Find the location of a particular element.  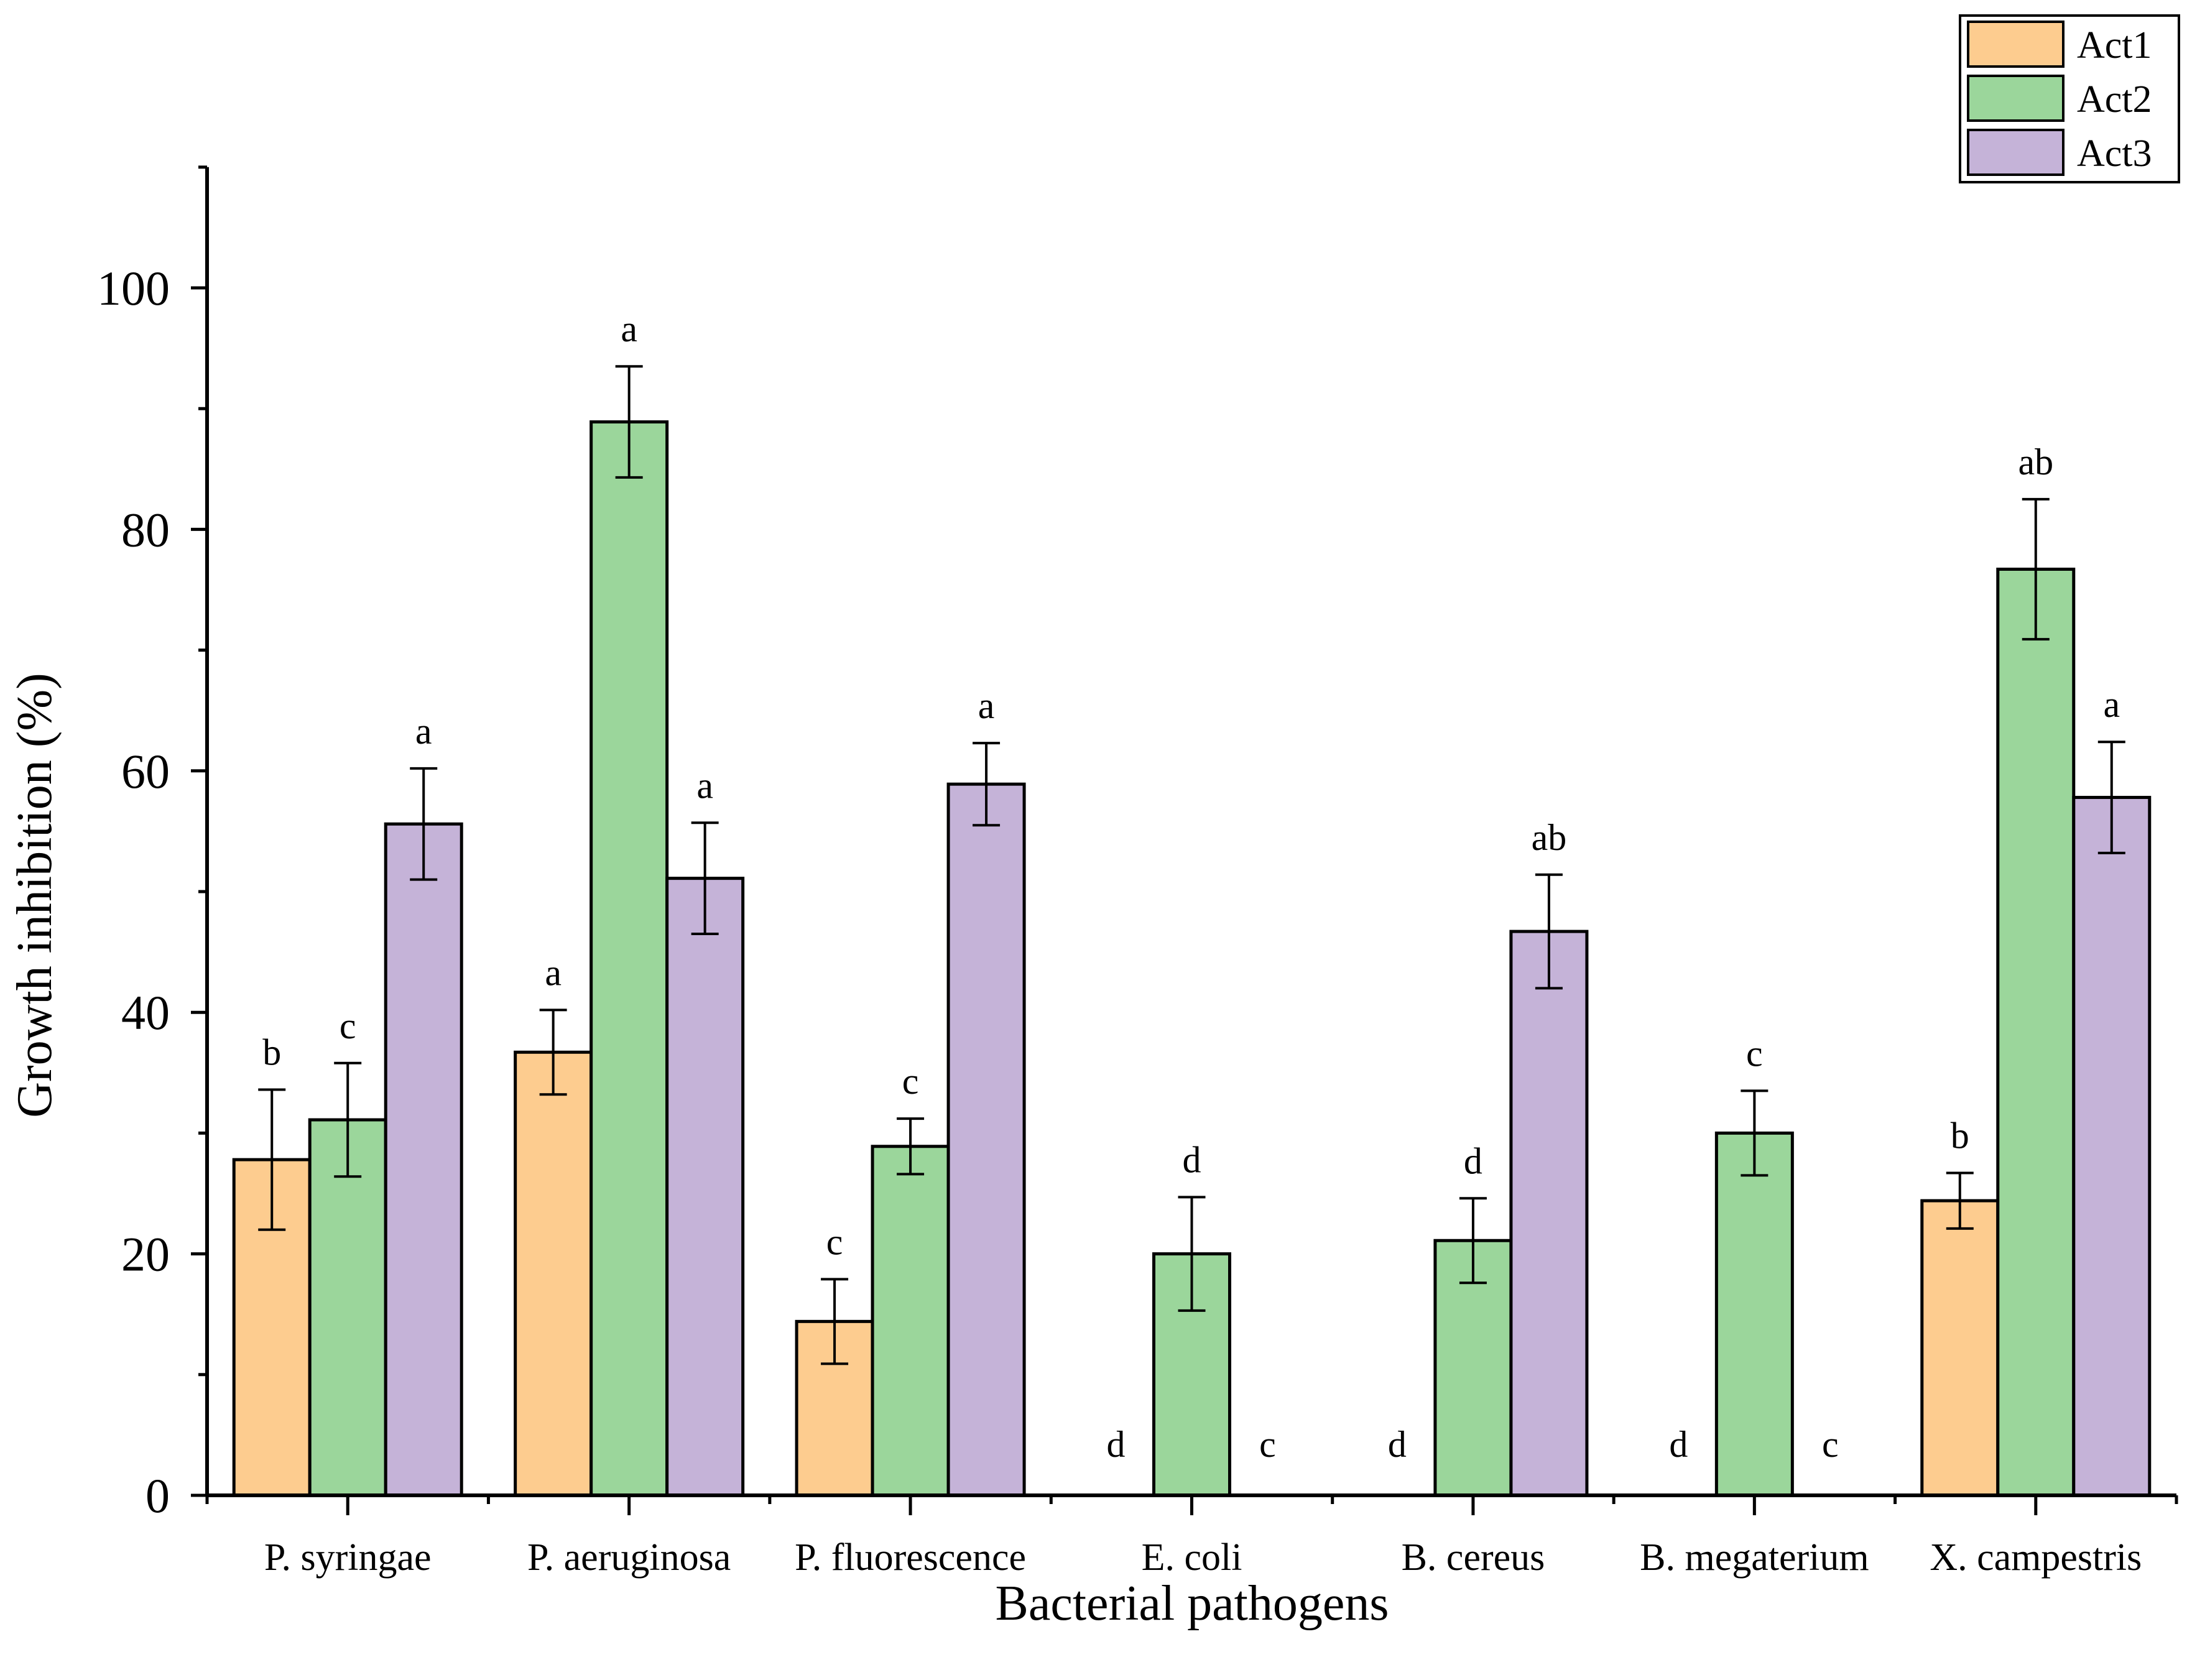

x-tick-label: P. aeruginosa is located at coordinates (629, 1558).